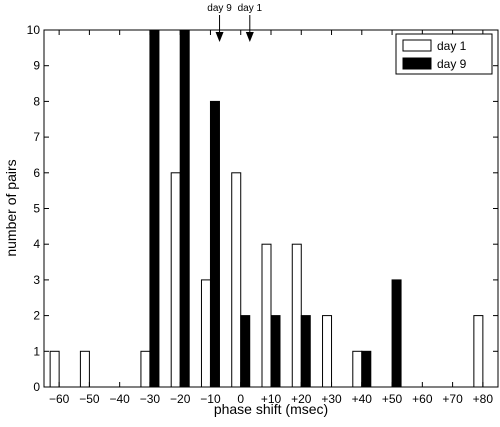 This screenshot has height=427, width=500. What do you see at coordinates (36, 351) in the screenshot?
I see `y-tick-label: 1` at bounding box center [36, 351].